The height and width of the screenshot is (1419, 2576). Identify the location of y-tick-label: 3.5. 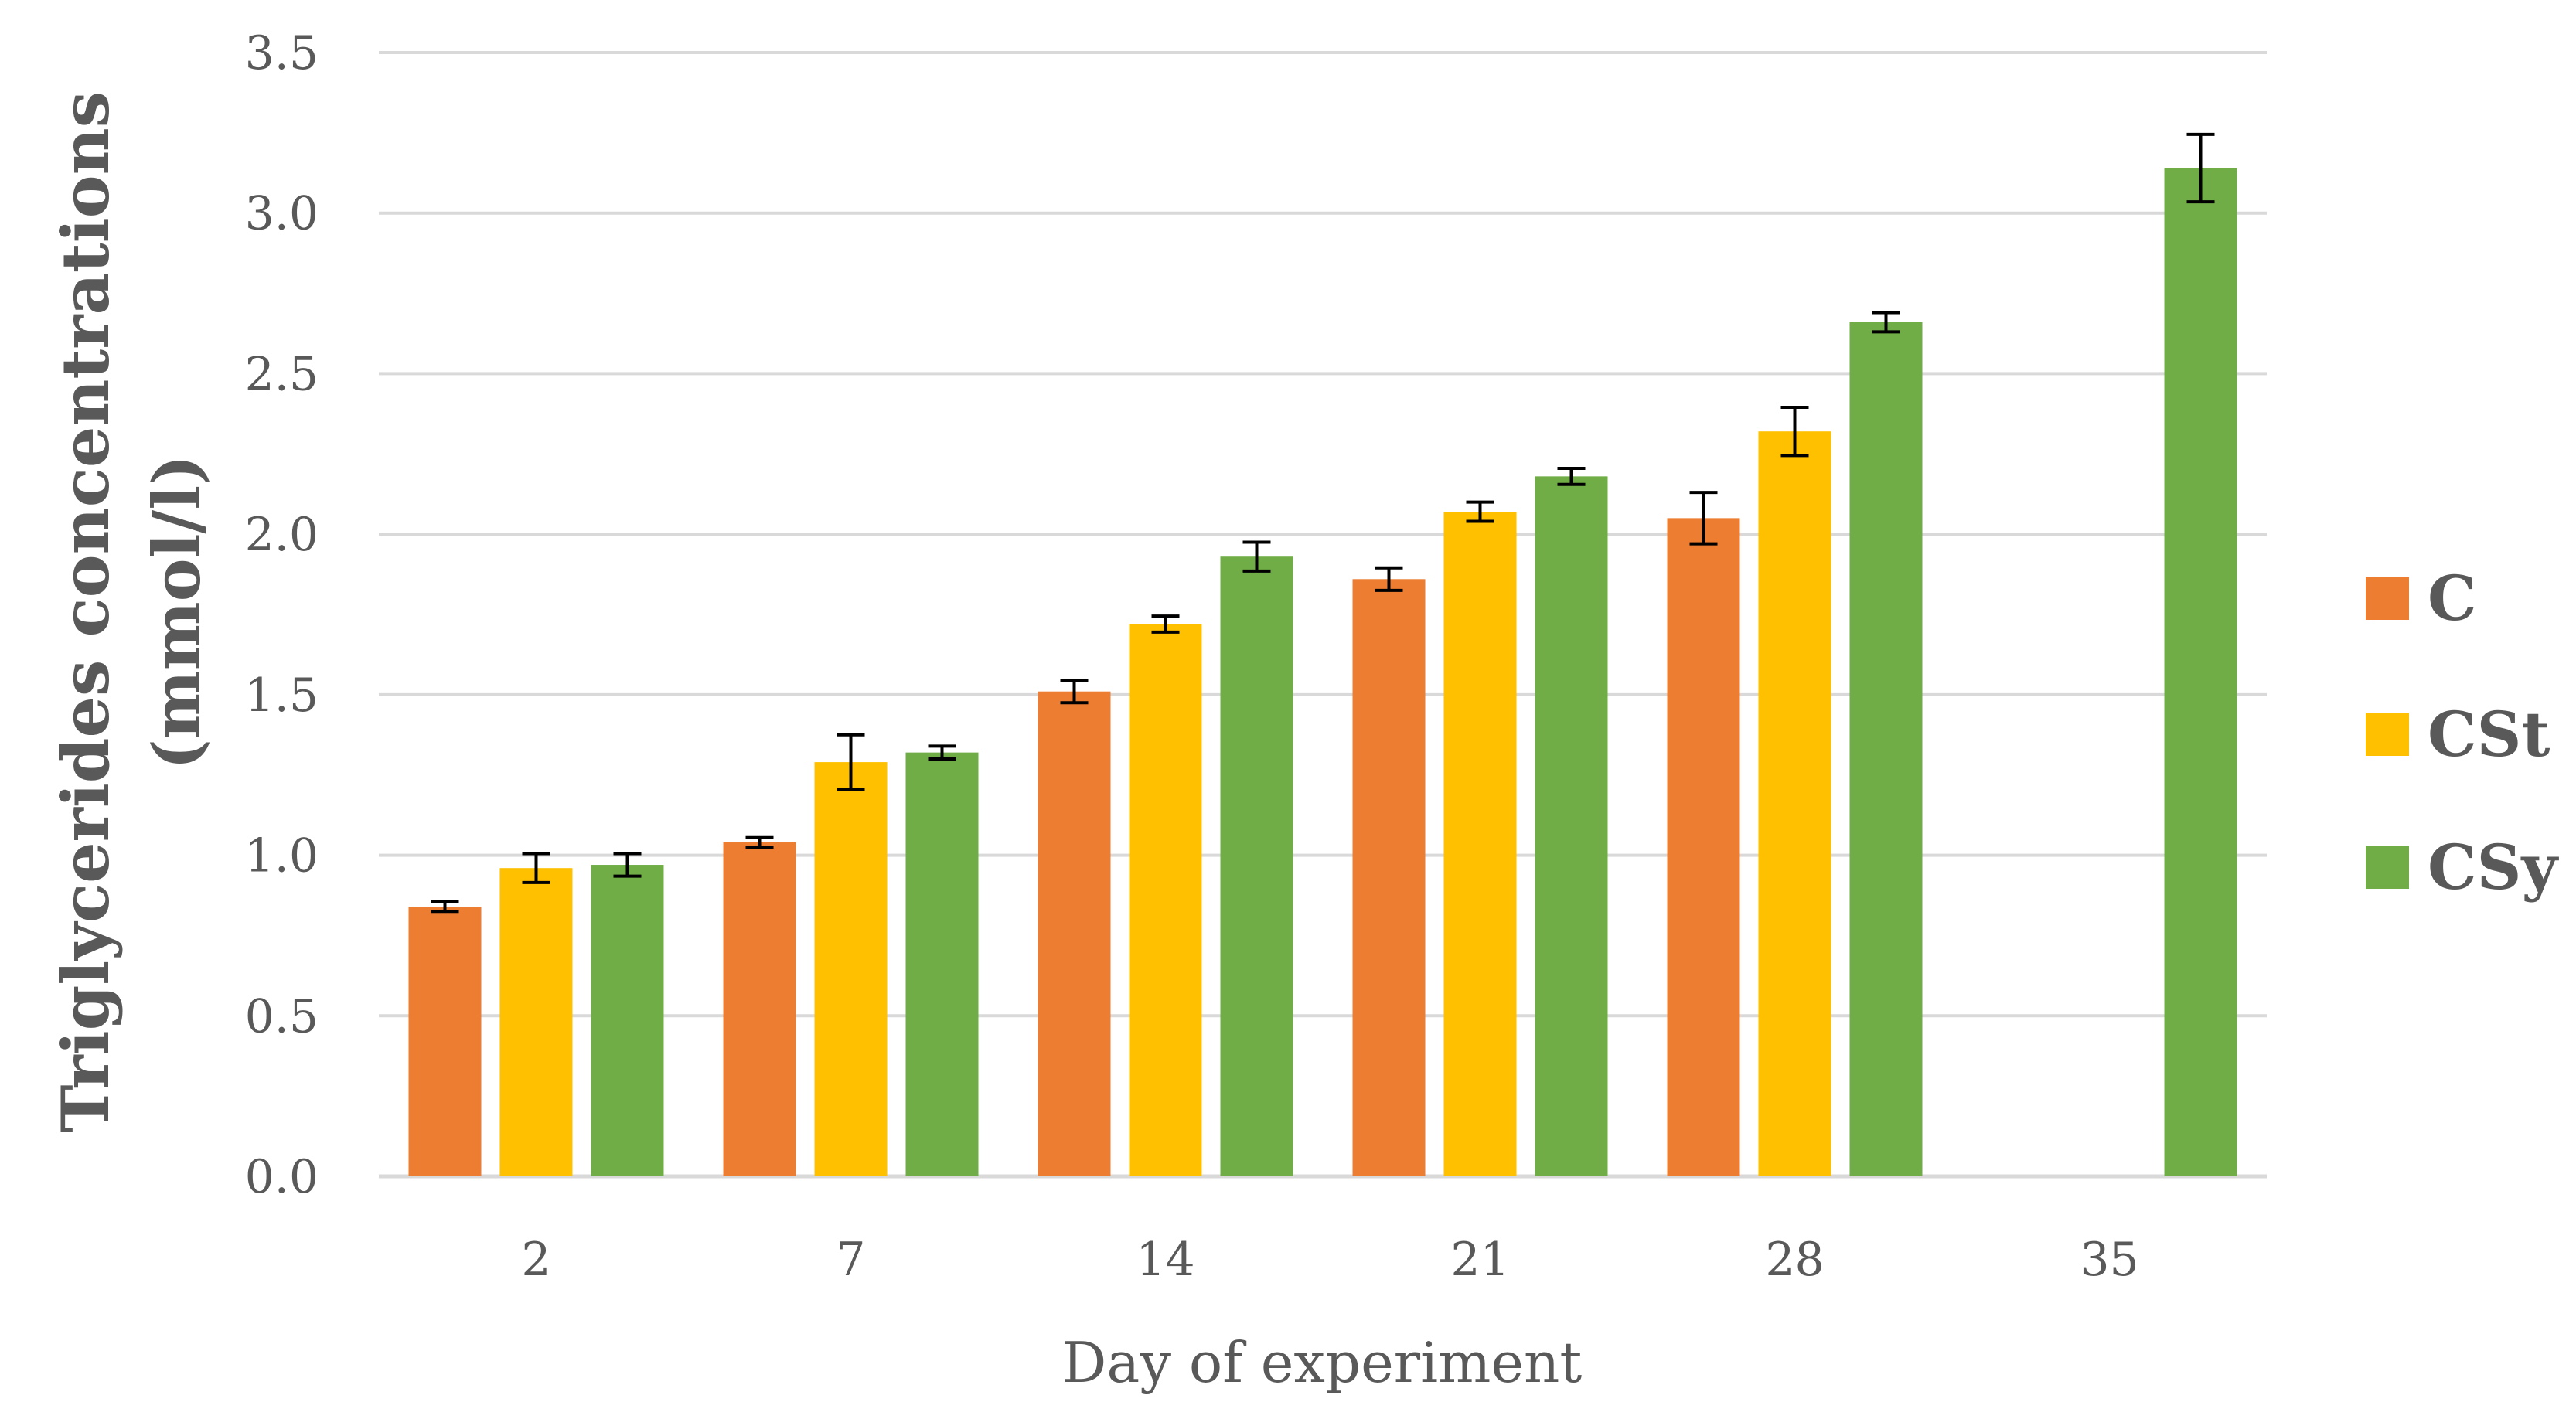
(282, 53).